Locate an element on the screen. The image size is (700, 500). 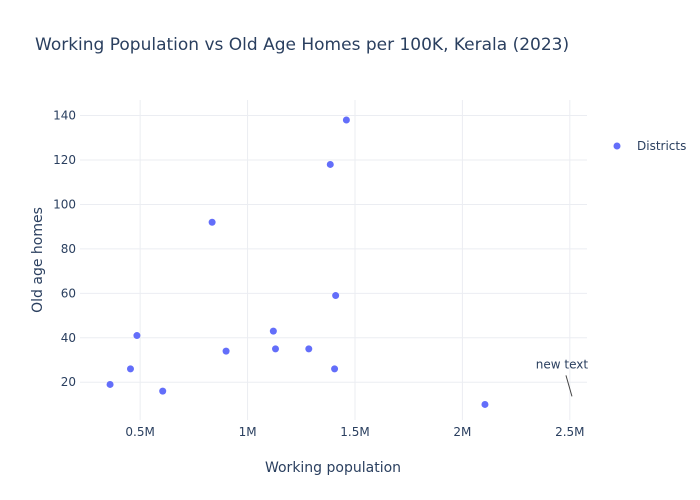
y-tick-label: 140 is located at coordinates (64, 116).